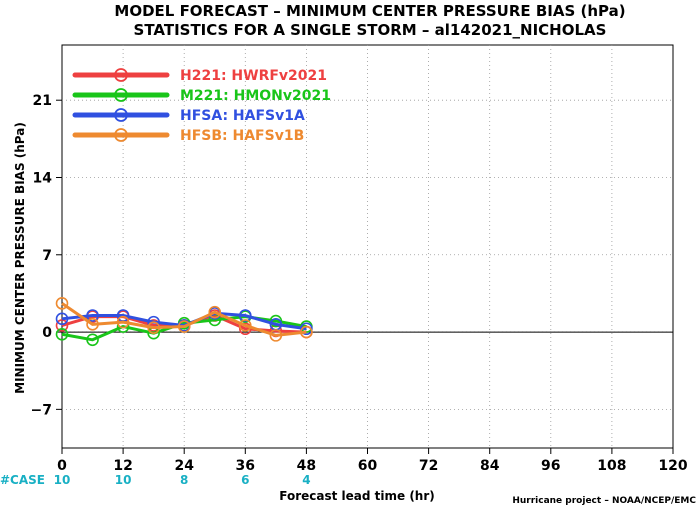 This screenshot has width=700, height=506. What do you see at coordinates (242, 116) in the screenshot?
I see `legend-label-hfsa: HFSA: HAFSv1A` at bounding box center [242, 116].